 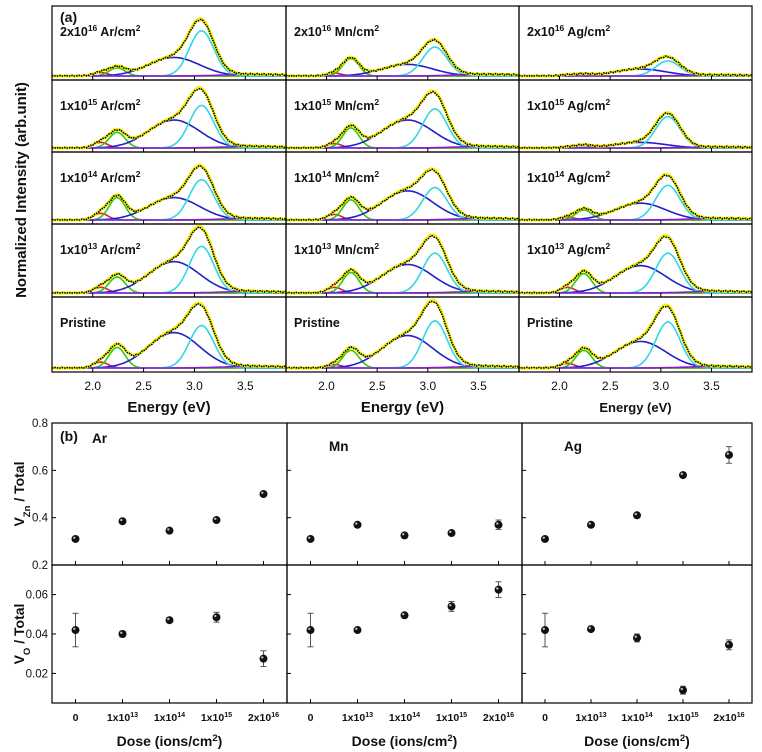 What do you see at coordinates (404, 494) in the screenshot?
I see `scatter-panel: Mn` at bounding box center [404, 494].